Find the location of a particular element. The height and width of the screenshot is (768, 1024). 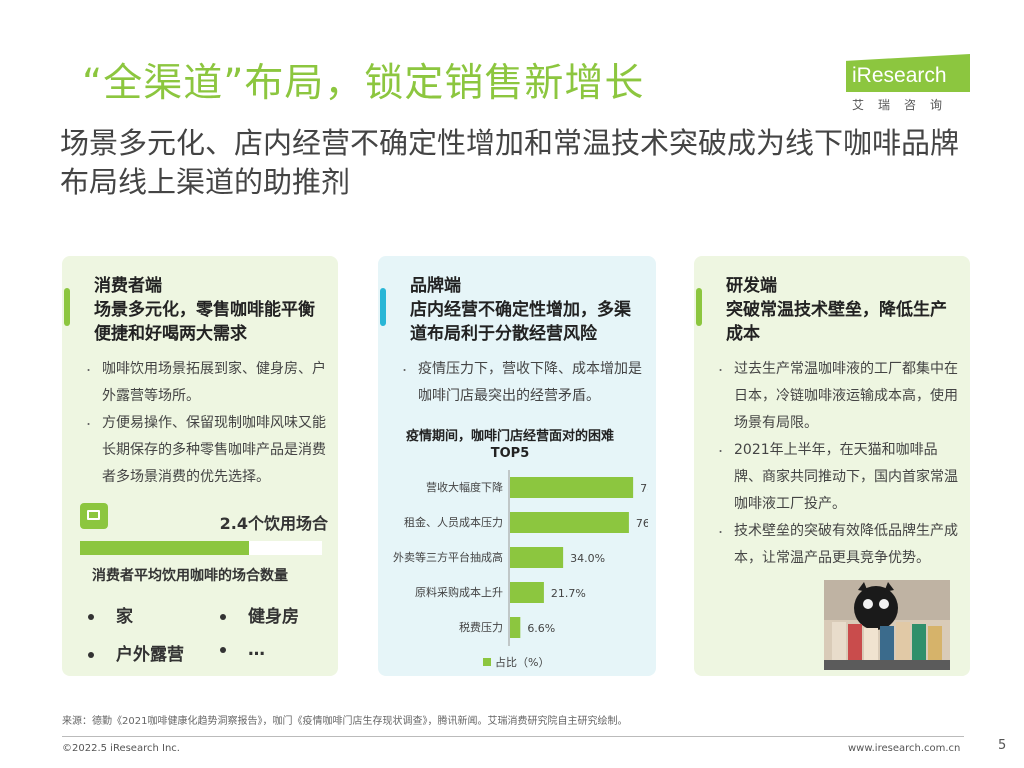

page-number: 5 is located at coordinates (1002, 745).